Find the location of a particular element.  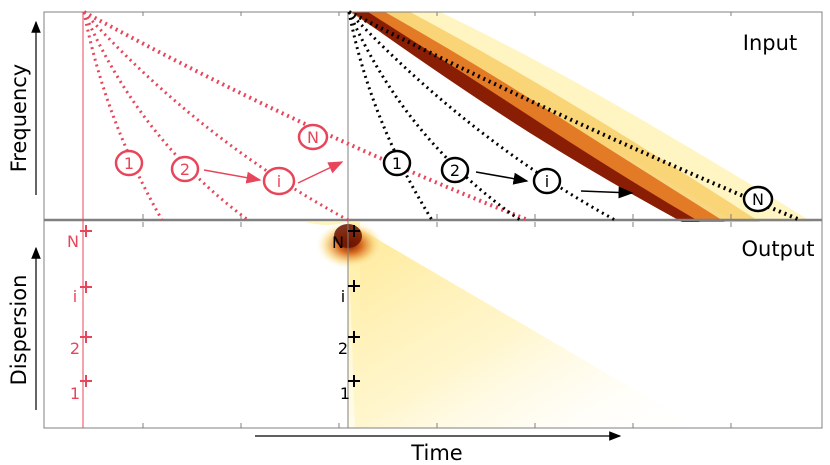

time-axis-label: Time is located at coordinates (436, 453).